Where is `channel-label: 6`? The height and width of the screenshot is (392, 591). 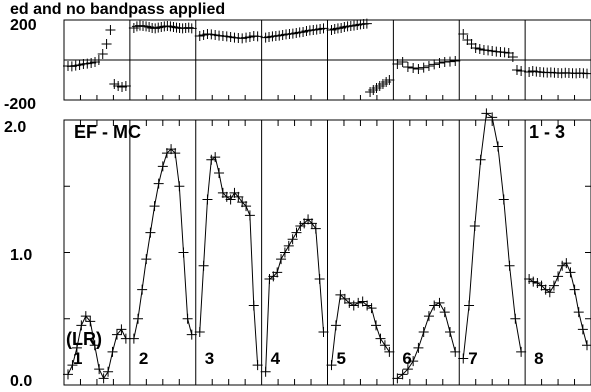
channel-label: 6 is located at coordinates (406, 358).